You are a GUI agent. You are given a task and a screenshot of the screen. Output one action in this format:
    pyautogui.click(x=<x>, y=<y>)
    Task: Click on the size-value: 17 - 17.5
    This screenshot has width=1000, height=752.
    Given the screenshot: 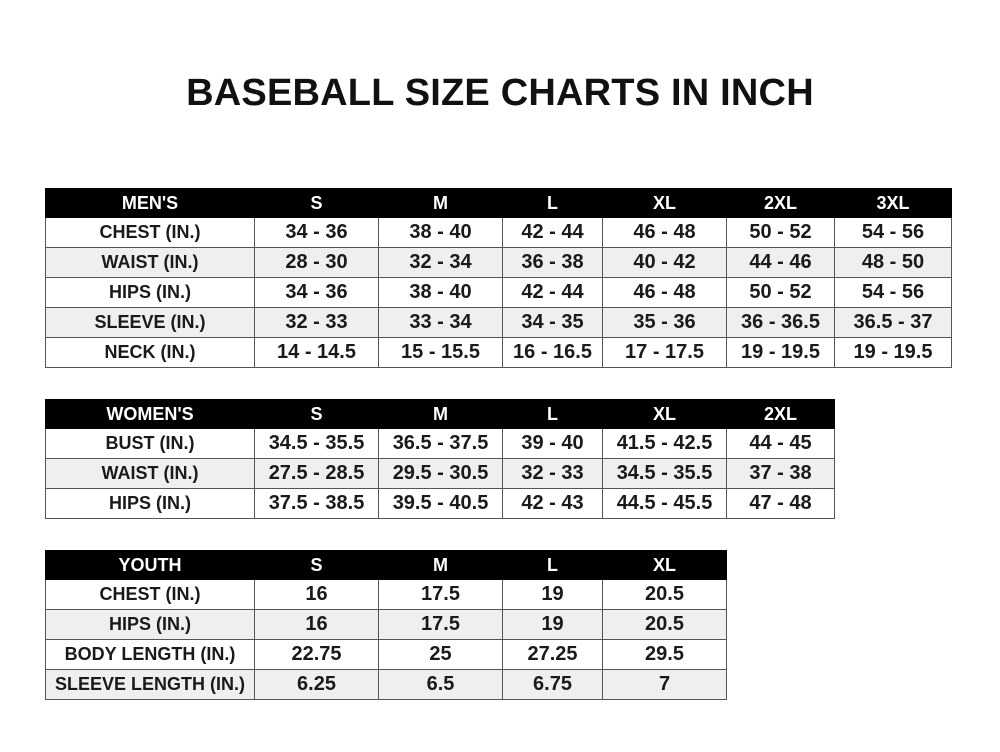 What is the action you would take?
    pyautogui.click(x=664, y=352)
    